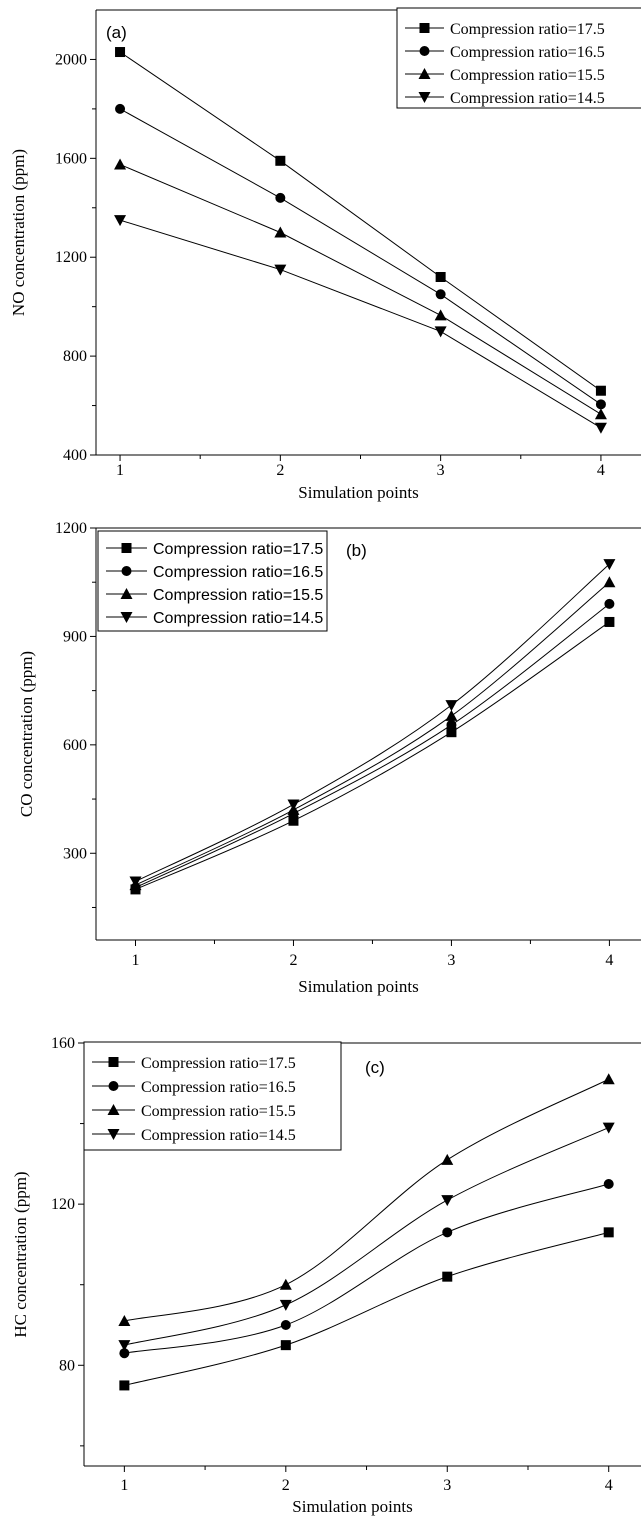  What do you see at coordinates (18, 232) in the screenshot?
I see `y-axis-label: NO concentration (ppm)` at bounding box center [18, 232].